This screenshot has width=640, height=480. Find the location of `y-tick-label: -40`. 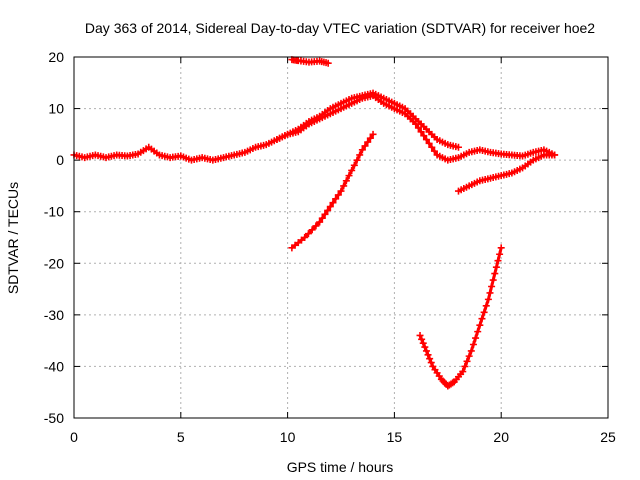

y-tick-label: -40 is located at coordinates (54, 366).